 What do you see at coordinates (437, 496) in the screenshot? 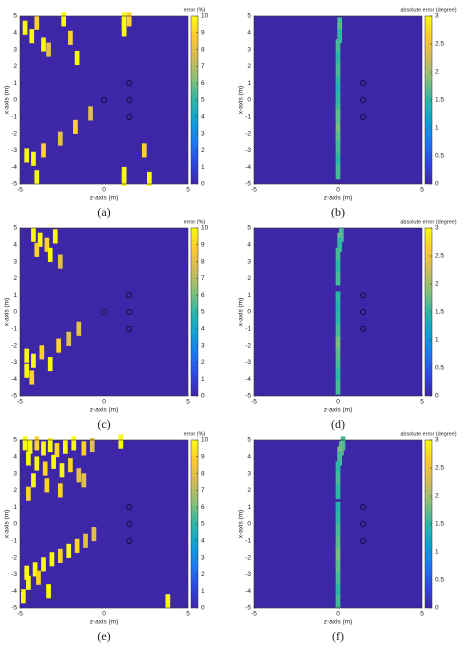
I see `colorbar-tick-label: 2` at bounding box center [437, 496].